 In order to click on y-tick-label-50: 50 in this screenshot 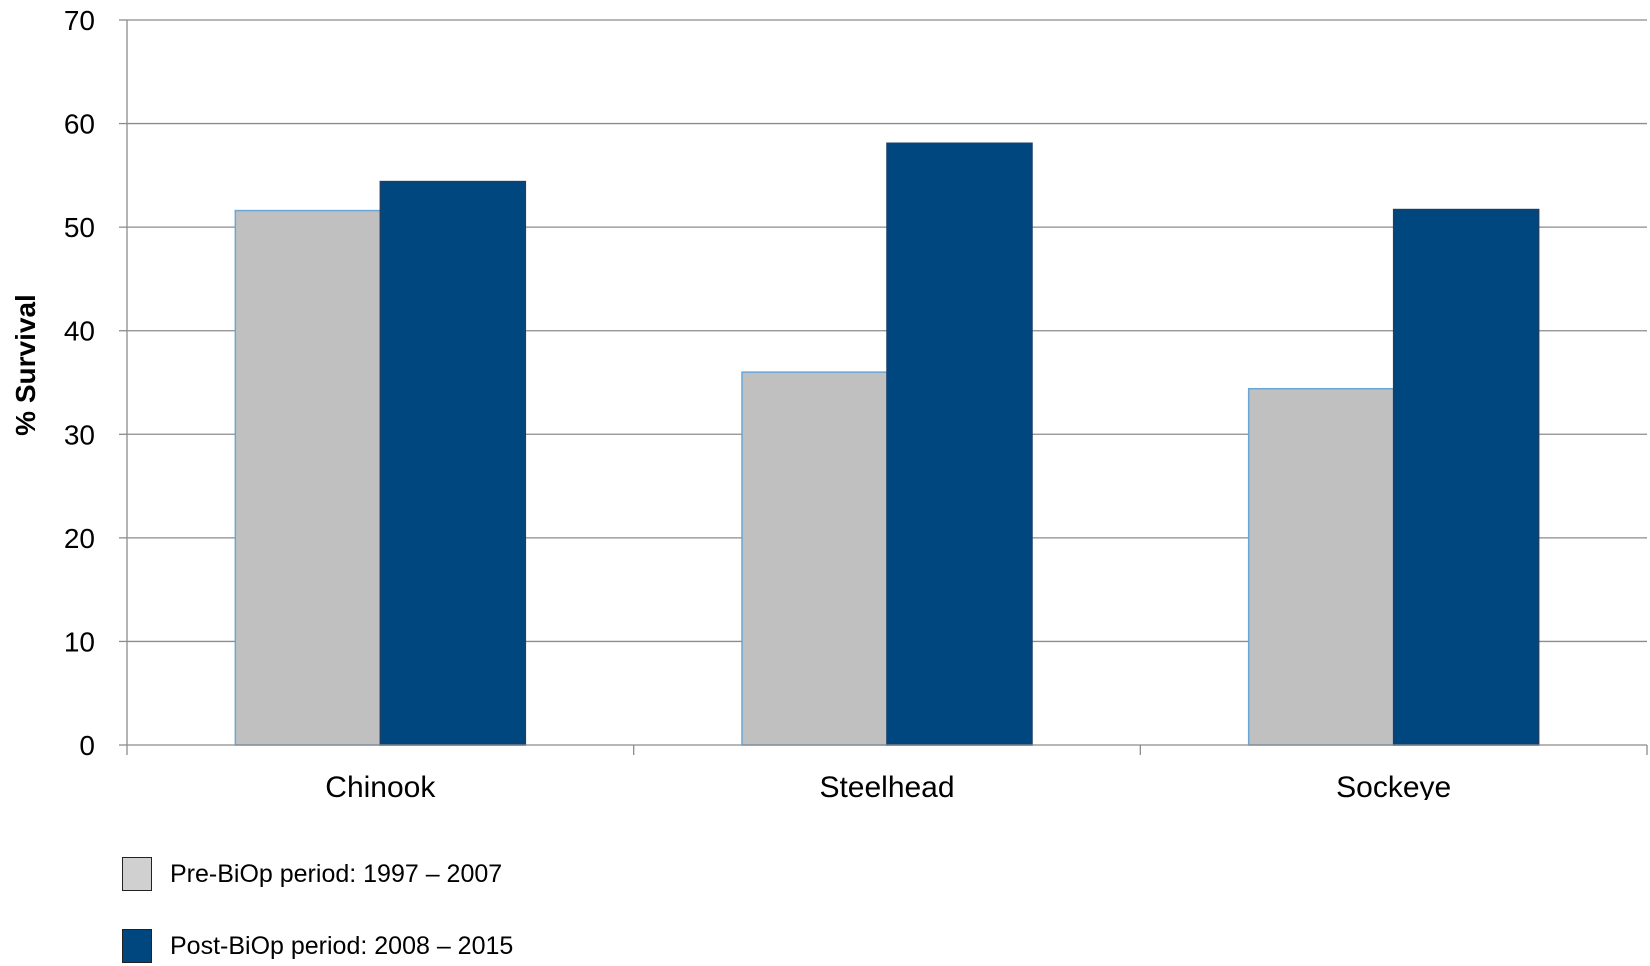, I will do `click(79, 227)`.